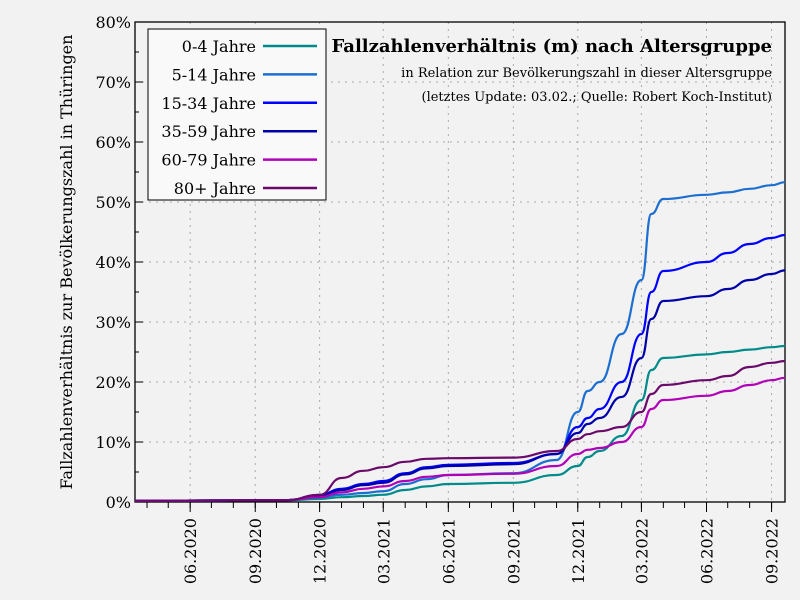  I want to click on legend-label: 60-79 Jahre, so click(208, 160).